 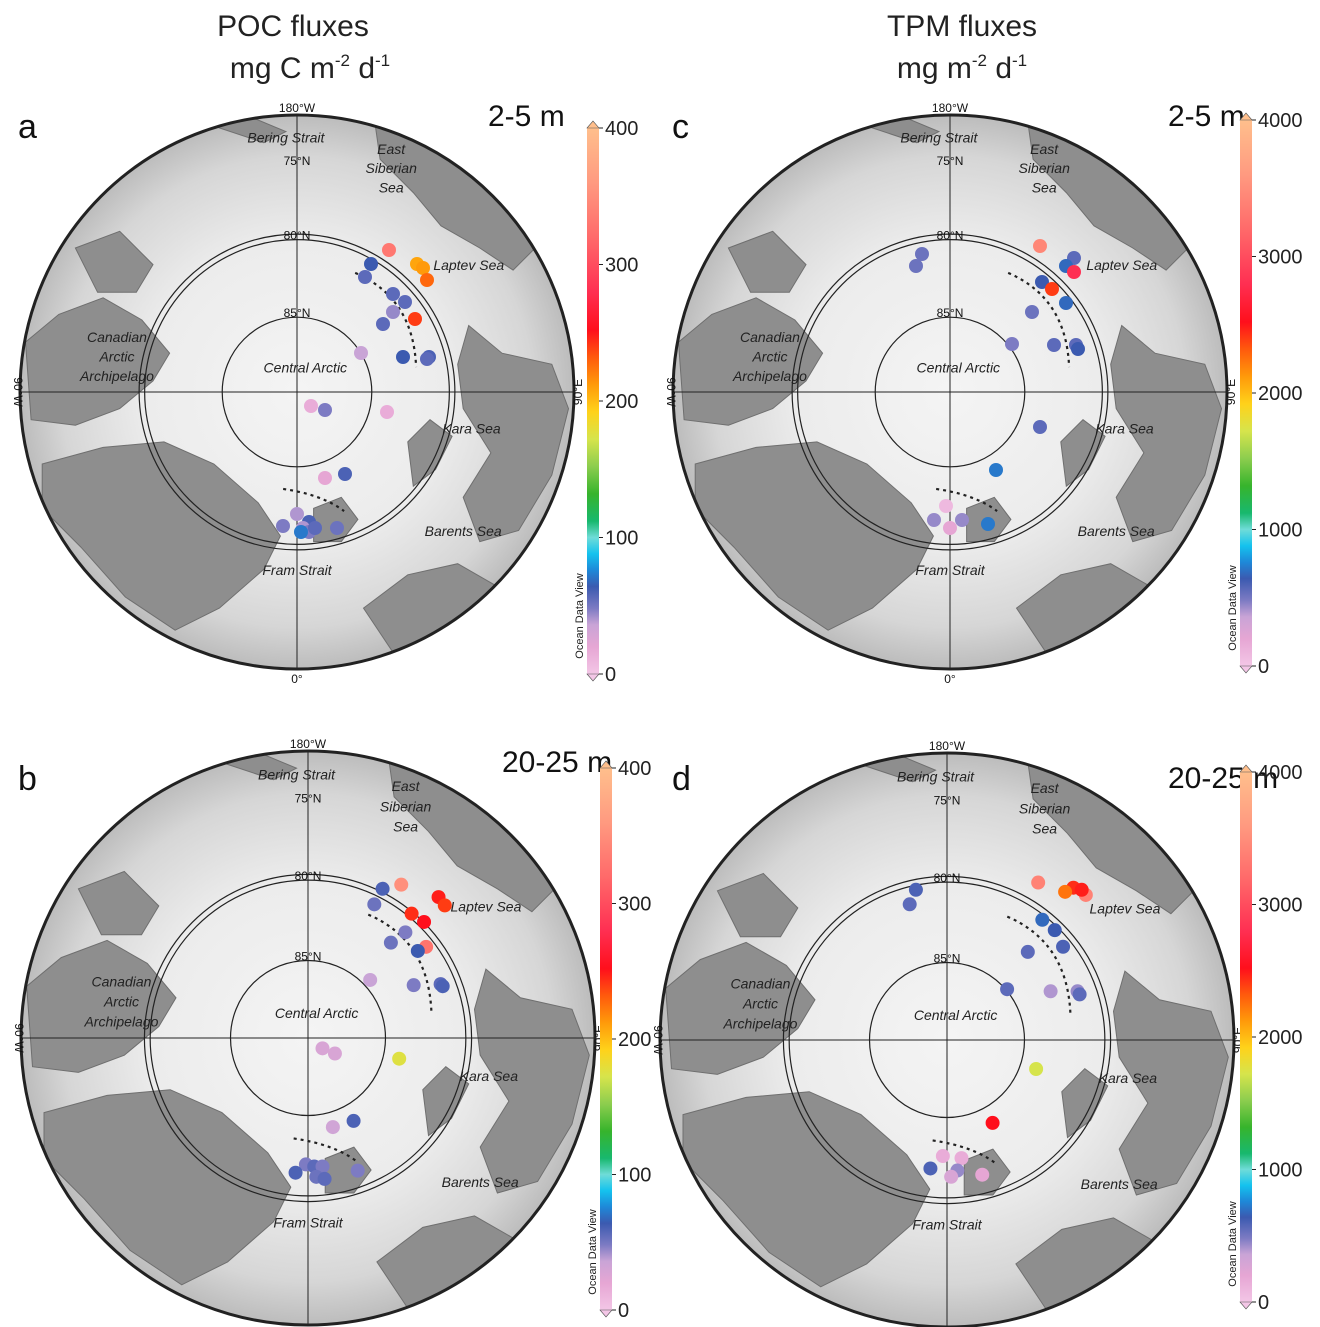 What do you see at coordinates (962, 26) in the screenshot?
I see `tpm-title: TPM fluxes` at bounding box center [962, 26].